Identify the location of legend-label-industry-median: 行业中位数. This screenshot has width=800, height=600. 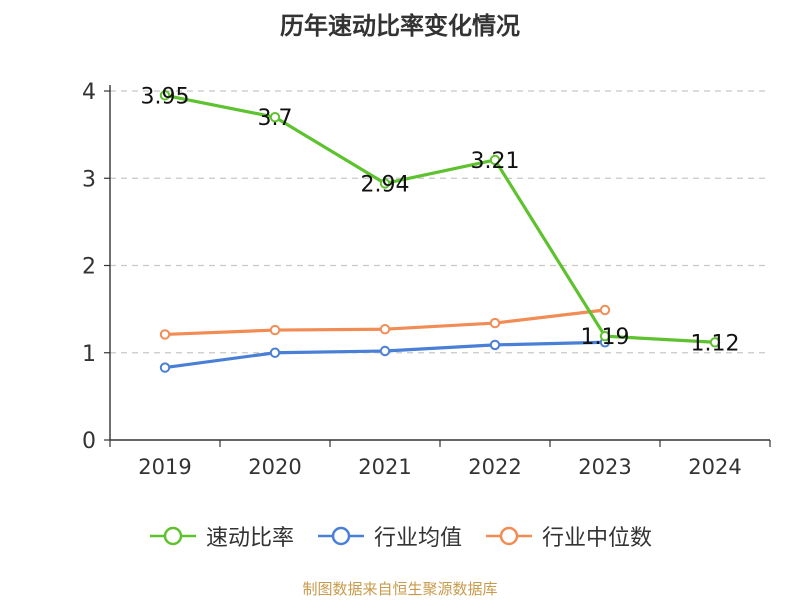
(597, 538).